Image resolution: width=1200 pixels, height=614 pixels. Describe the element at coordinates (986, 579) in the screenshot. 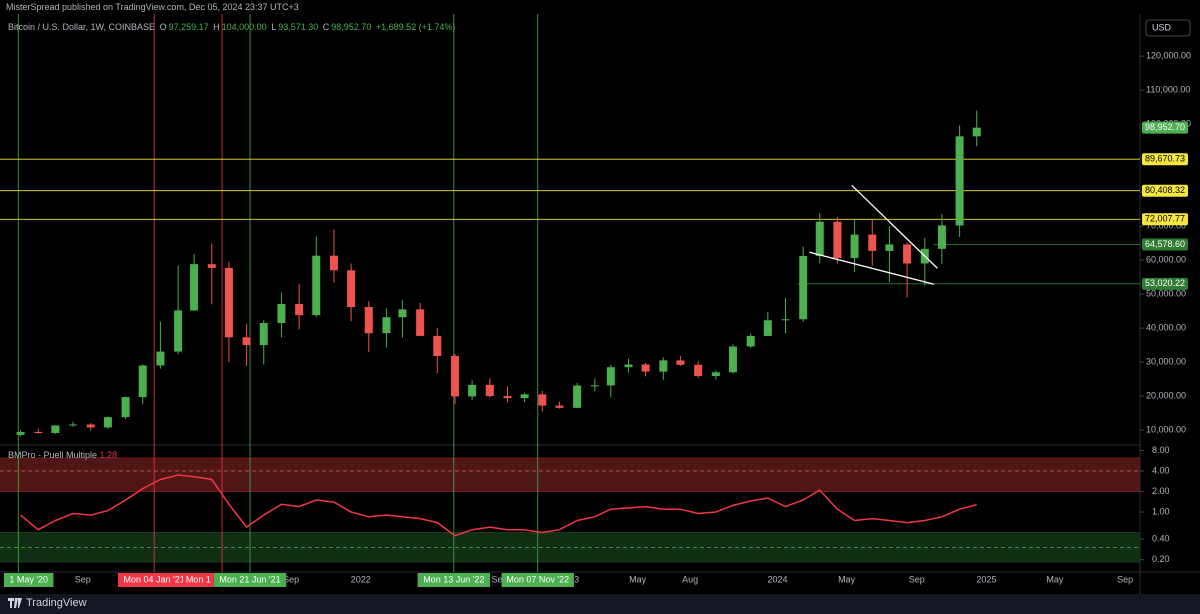

I see `x-tick-label: 2025` at that location.